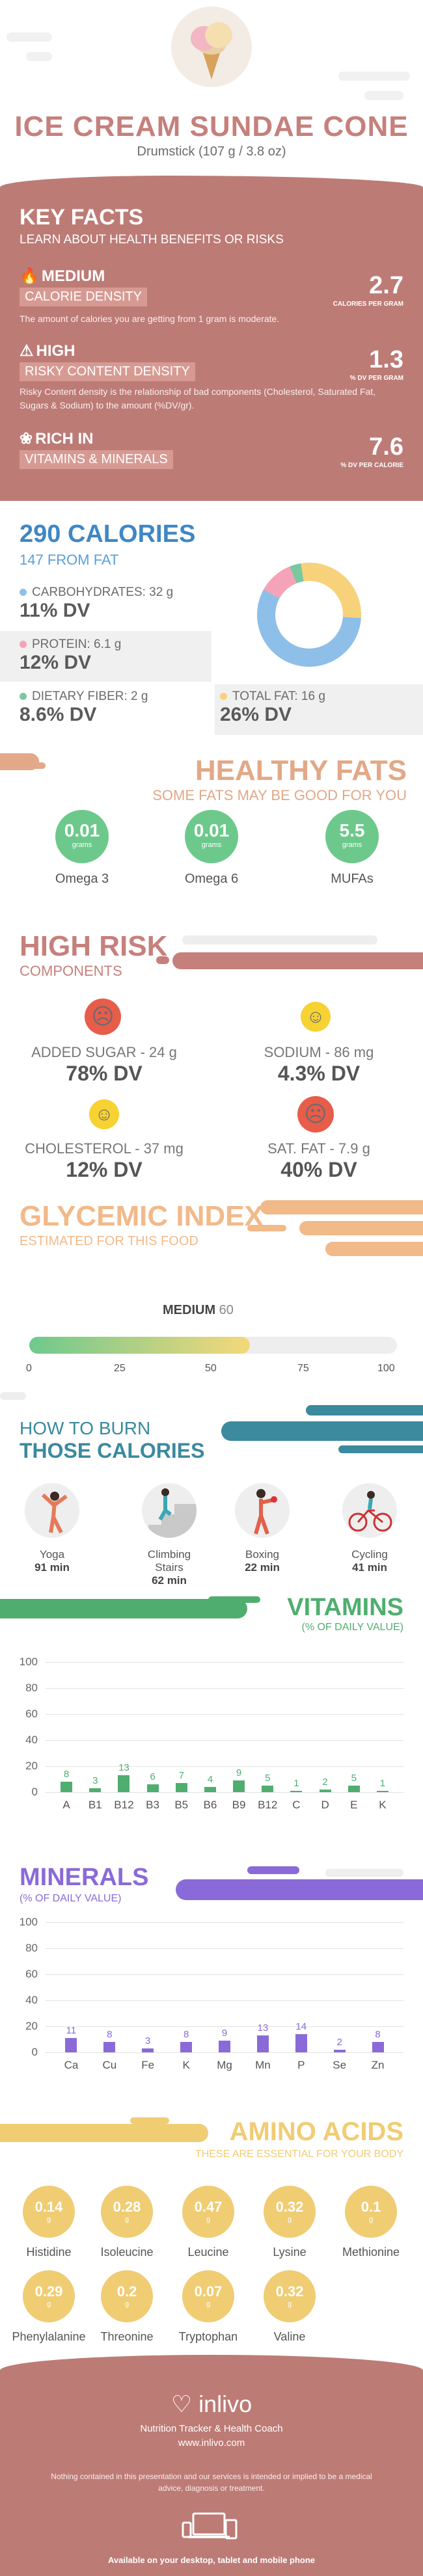  I want to click on boxing-icon, so click(262, 1510).